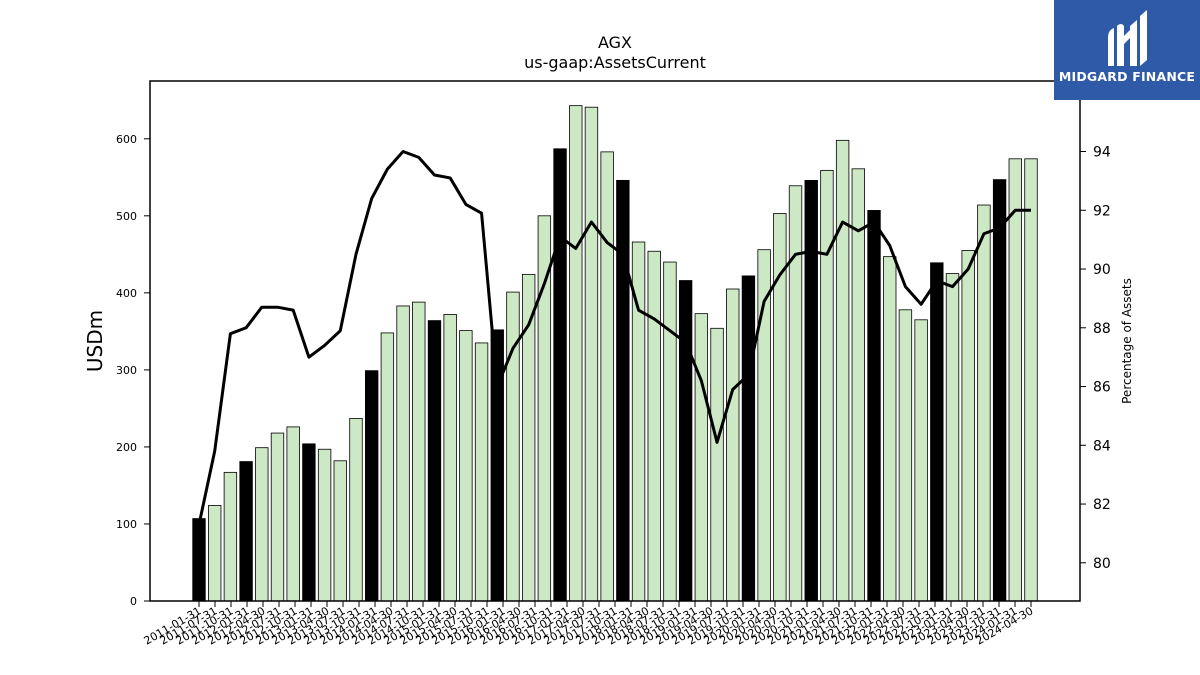 The height and width of the screenshot is (675, 1200). Describe the element at coordinates (1102, 446) in the screenshot. I see `y2-tick-label: 84` at that location.